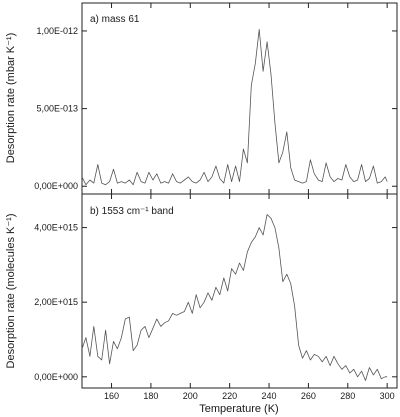  Describe the element at coordinates (11, 98) in the screenshot. I see `panel-a-y-axis-label: Desorption rate (mbar K⁻¹)` at that location.